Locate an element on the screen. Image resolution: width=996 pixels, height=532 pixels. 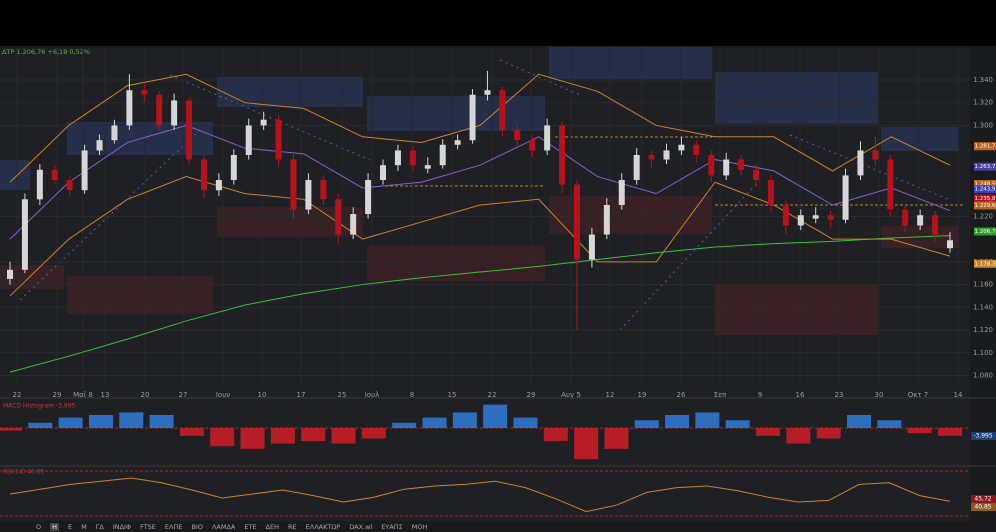
y-tick-label: 1.160 is located at coordinates (983, 285).